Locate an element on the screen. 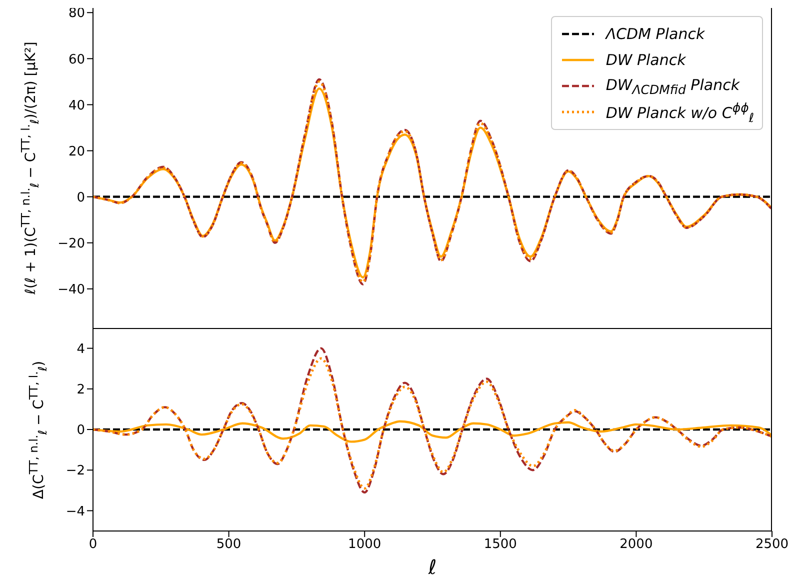 This screenshot has width=788, height=588. y-tick-label: 2 is located at coordinates (80, 390).